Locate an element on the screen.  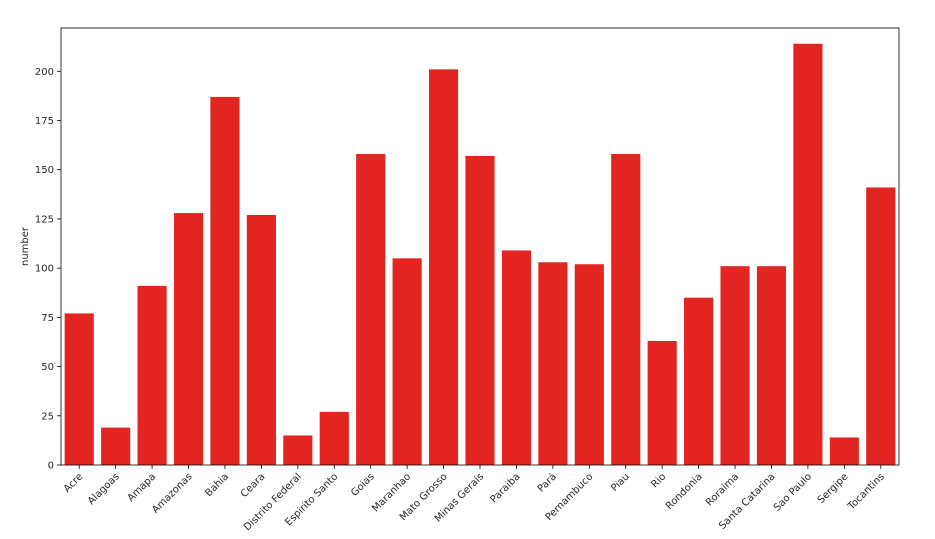
y-tick-label: 0 is located at coordinates (51, 466).